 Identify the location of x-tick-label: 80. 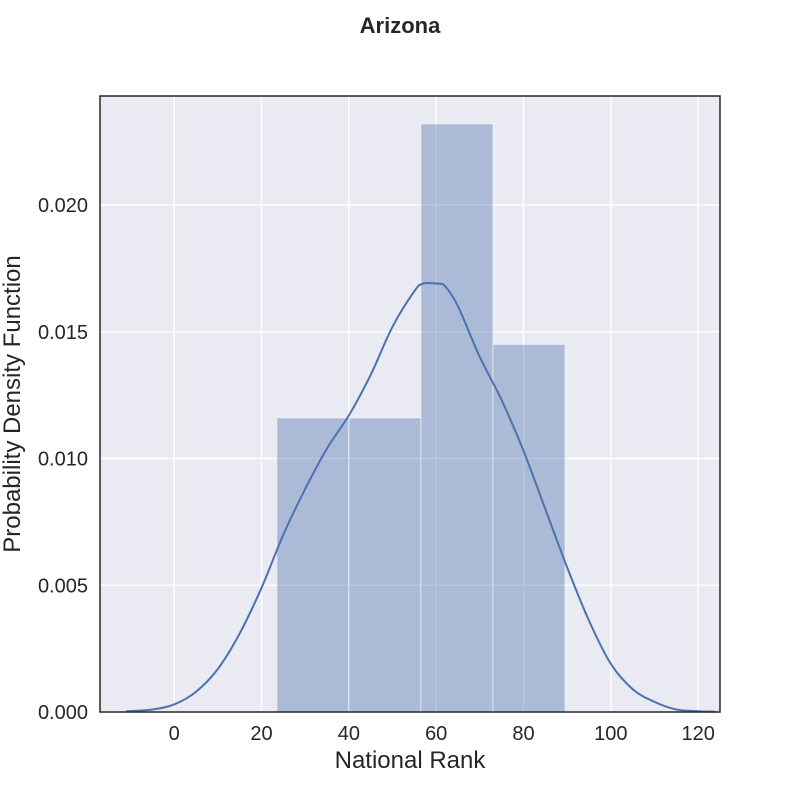
(523, 734).